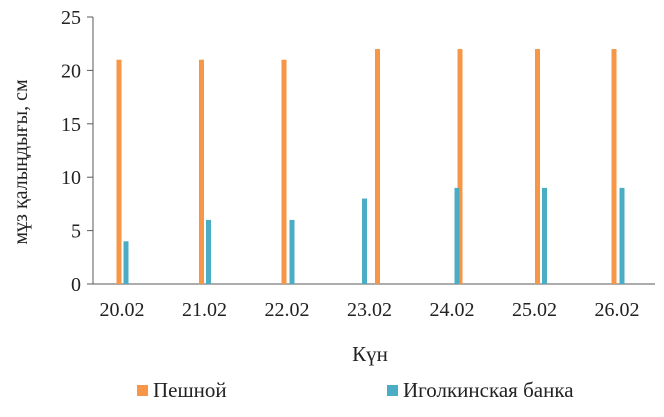 Image resolution: width=664 pixels, height=417 pixels. Describe the element at coordinates (370, 354) in the screenshot. I see `x-axis-label: Күн` at that location.